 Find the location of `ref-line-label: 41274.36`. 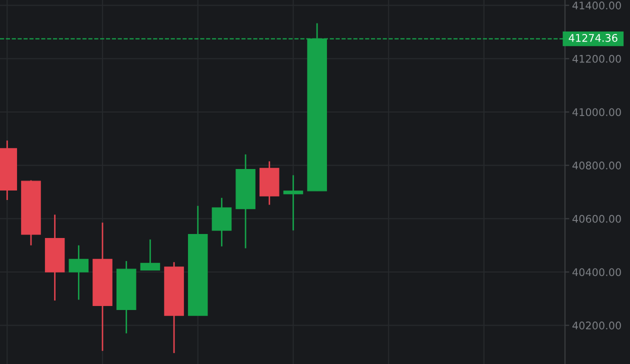

ref-line-label: 41274.36 is located at coordinates (593, 38).